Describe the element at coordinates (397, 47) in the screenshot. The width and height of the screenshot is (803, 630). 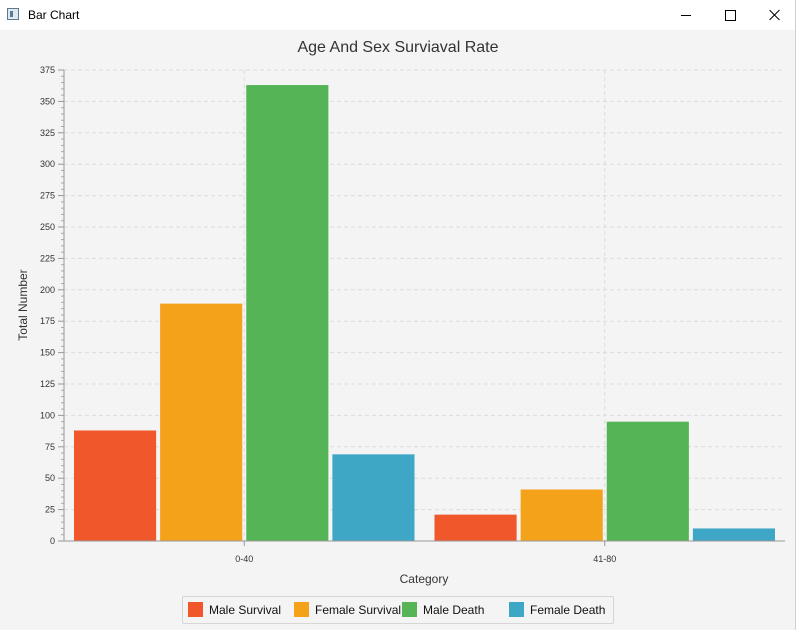
I see `chart-title: Age And Sex Surviaval Rate` at that location.